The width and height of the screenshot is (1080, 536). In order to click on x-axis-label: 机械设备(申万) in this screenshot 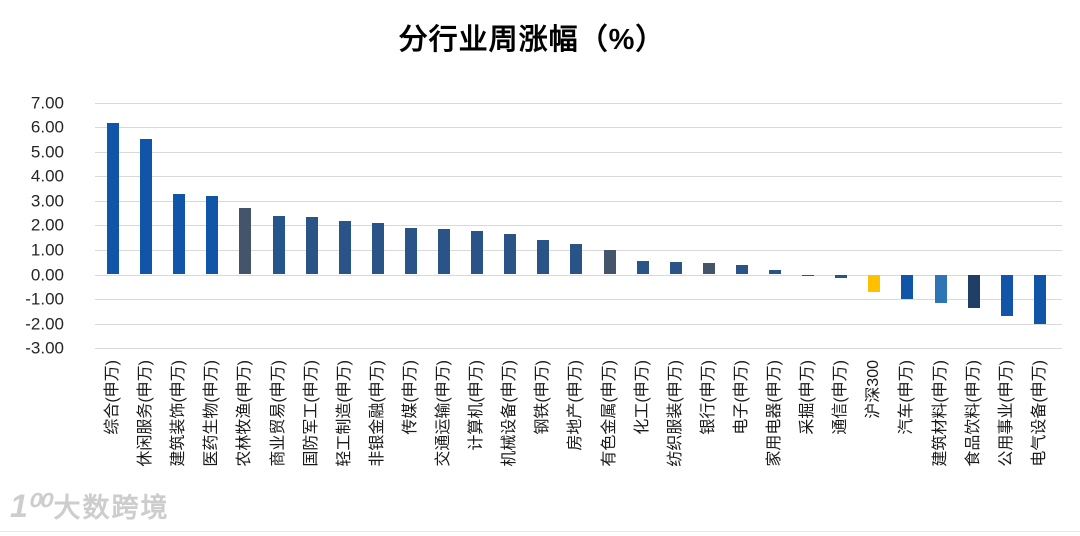, I will do `click(510, 413)`.